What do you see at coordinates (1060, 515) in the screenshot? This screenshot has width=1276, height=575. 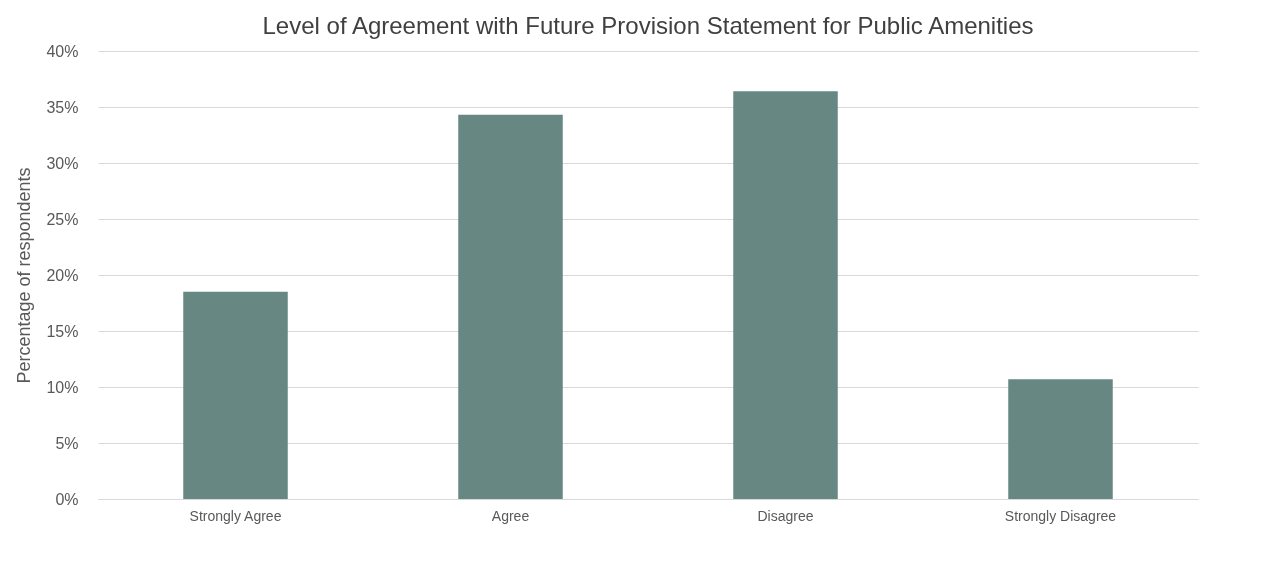 I see `x-tick-label: Strongly Disagree` at bounding box center [1060, 515].